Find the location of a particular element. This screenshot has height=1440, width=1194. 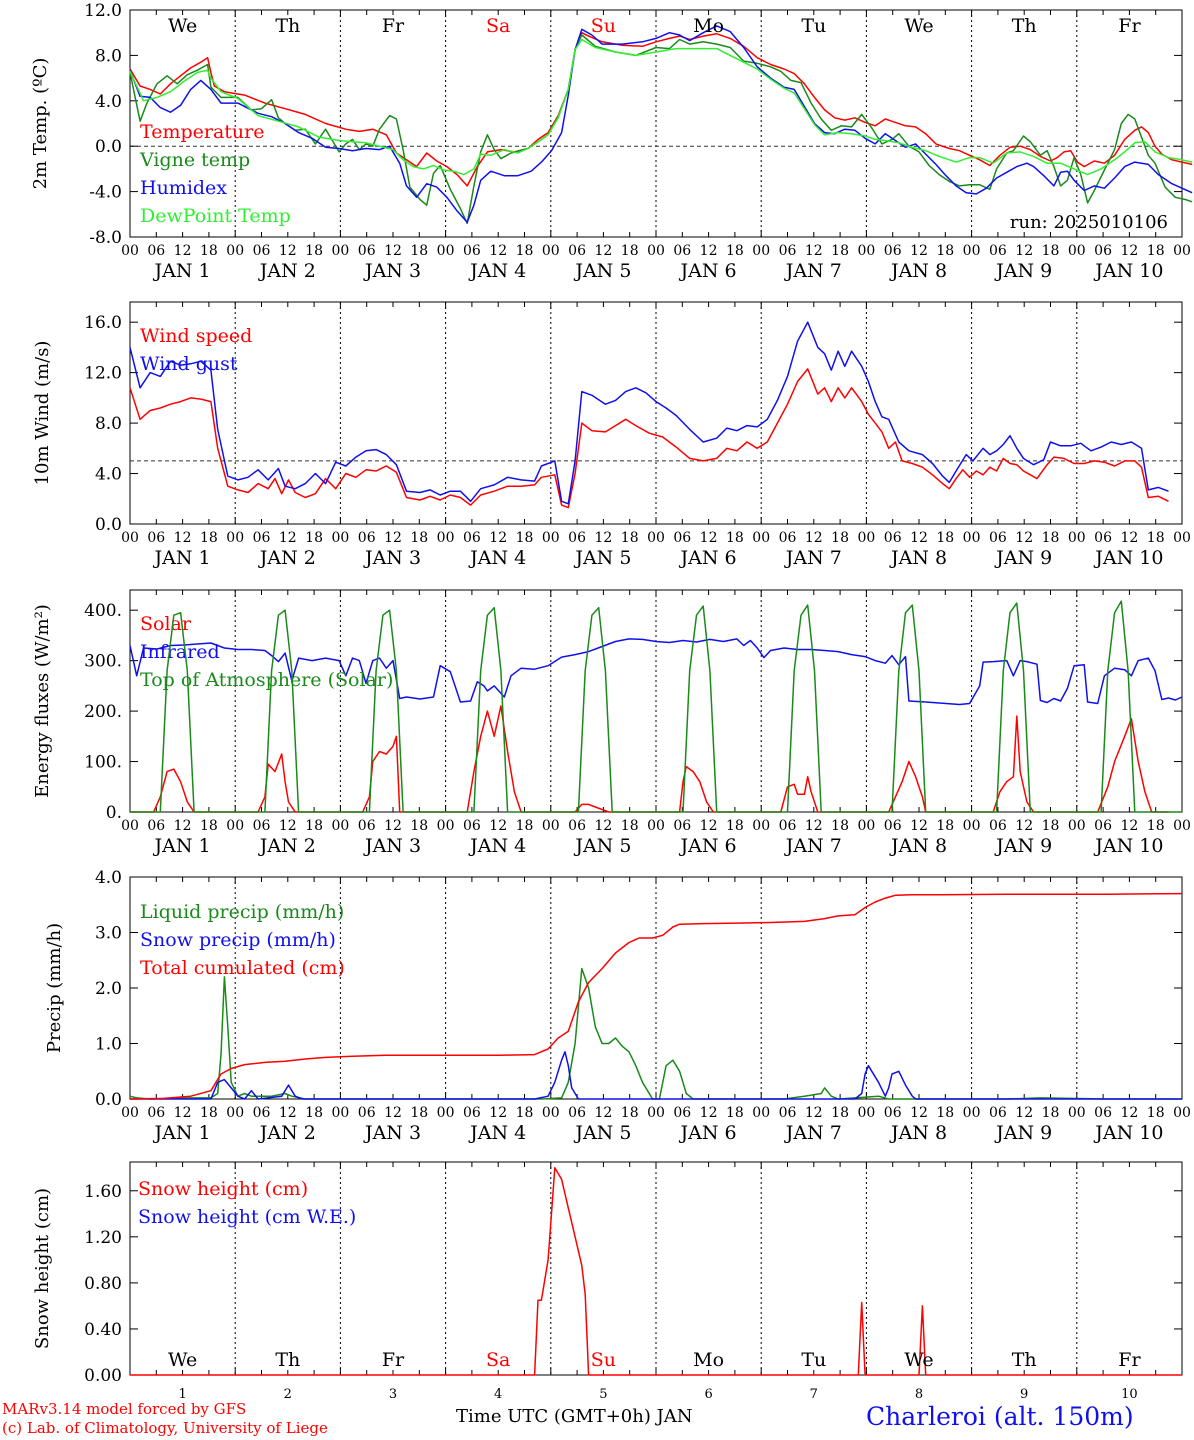

energy-legend-entry: Infrared is located at coordinates (180, 652).